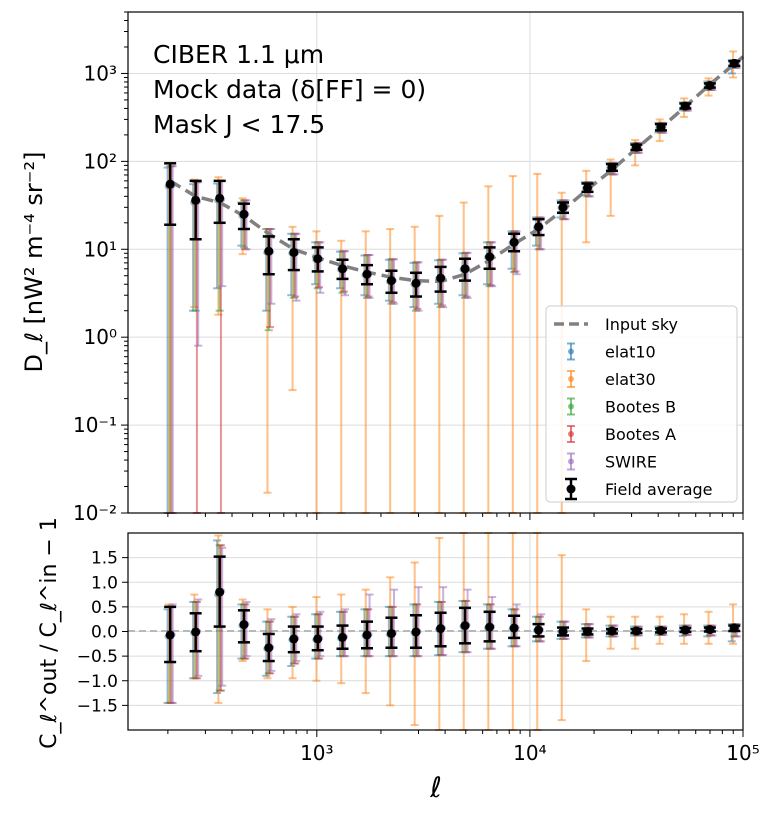 Image resolution: width=781 pixels, height=816 pixels. What do you see at coordinates (97, 657) in the screenshot?
I see `bottom-y-tick-label: −0.5` at bounding box center [97, 657].